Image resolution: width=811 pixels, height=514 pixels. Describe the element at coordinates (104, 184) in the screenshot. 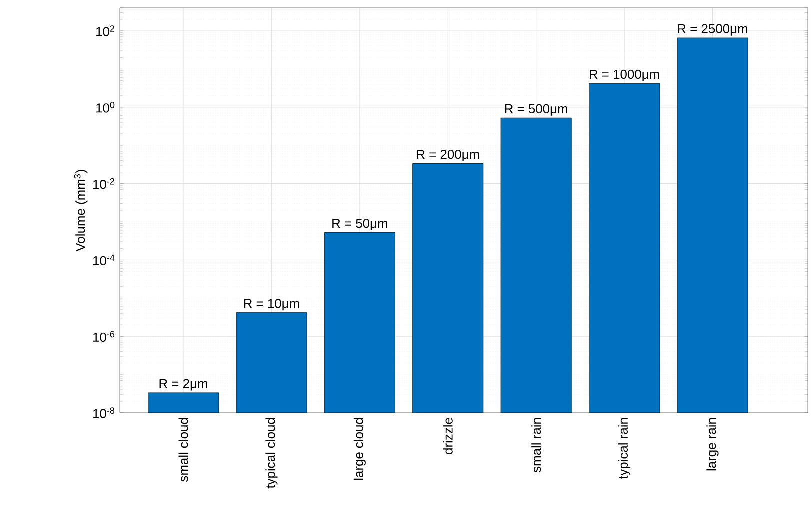

I see `y-tick-label: 10$^{-2}$` at that location.